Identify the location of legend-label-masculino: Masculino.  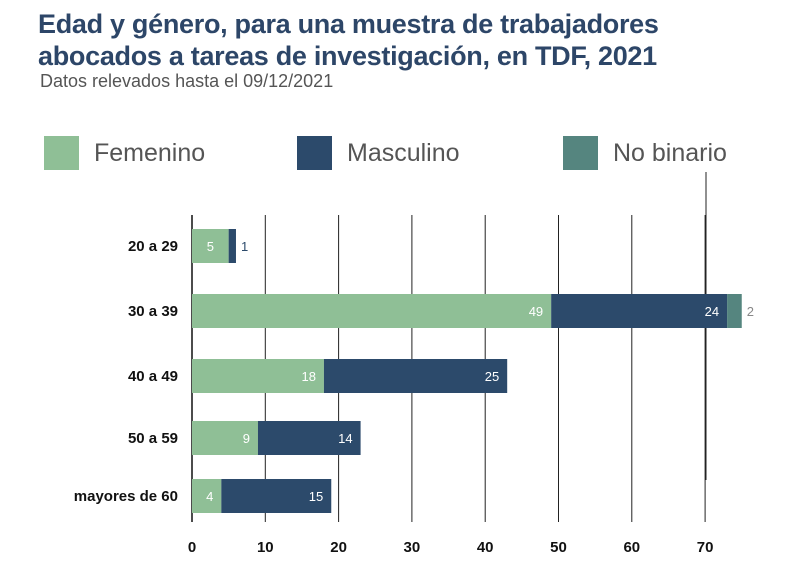
(403, 152).